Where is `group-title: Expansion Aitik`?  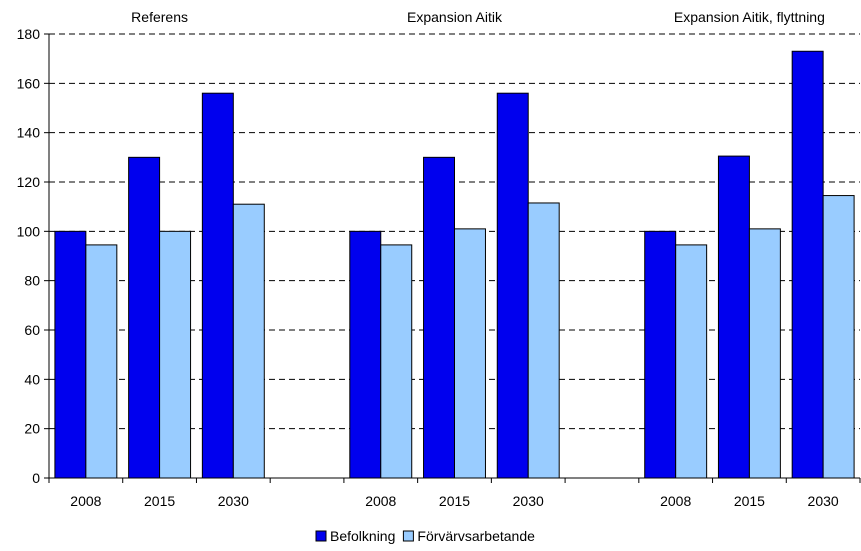 group-title: Expansion Aitik is located at coordinates (455, 17).